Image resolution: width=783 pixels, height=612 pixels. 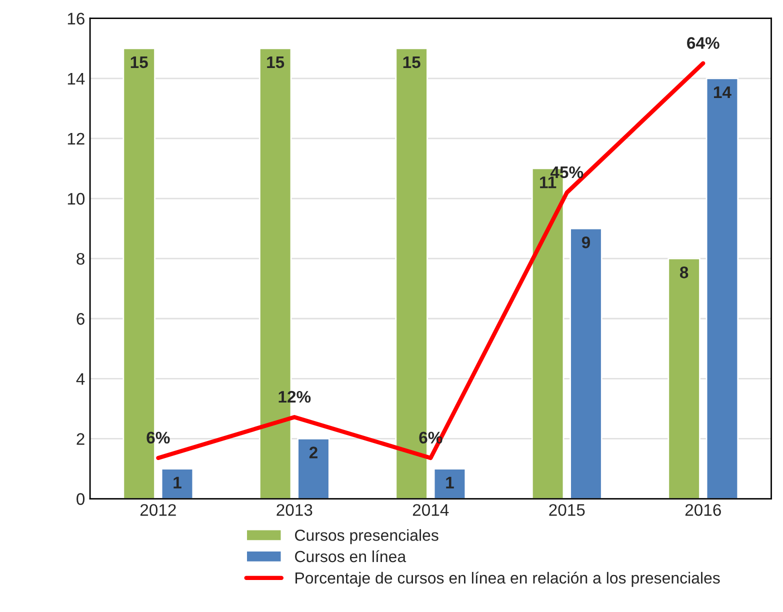 I want to click on legend-label: Cursos en línea, so click(x=350, y=556).